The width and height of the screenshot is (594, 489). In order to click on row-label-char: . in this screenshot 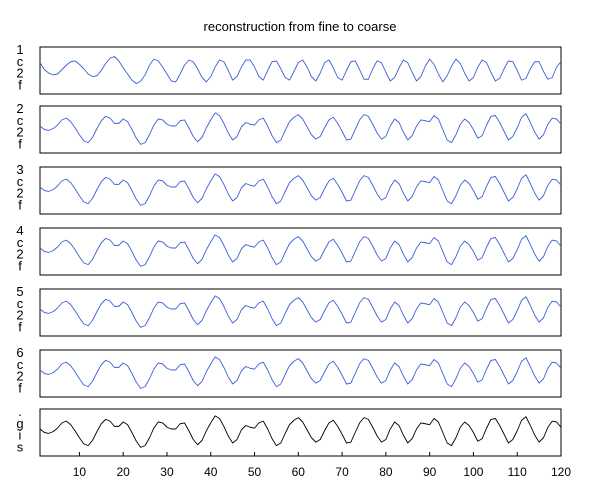, I will do `click(20, 411)`.